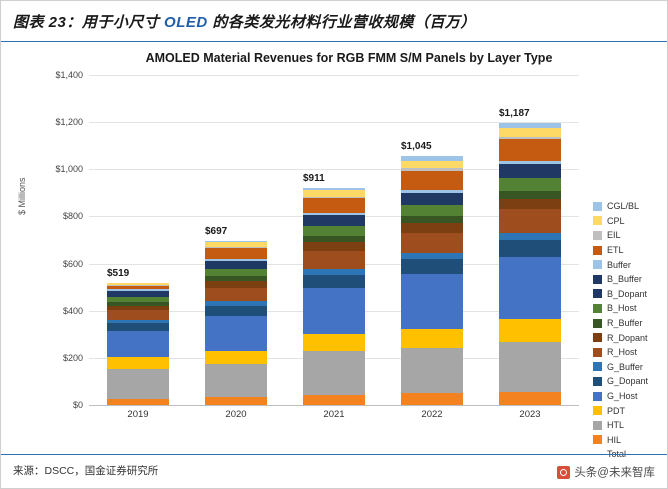 The height and width of the screenshot is (489, 668). I want to click on legend-item-b-buffer: B_Buffer, so click(630, 279).